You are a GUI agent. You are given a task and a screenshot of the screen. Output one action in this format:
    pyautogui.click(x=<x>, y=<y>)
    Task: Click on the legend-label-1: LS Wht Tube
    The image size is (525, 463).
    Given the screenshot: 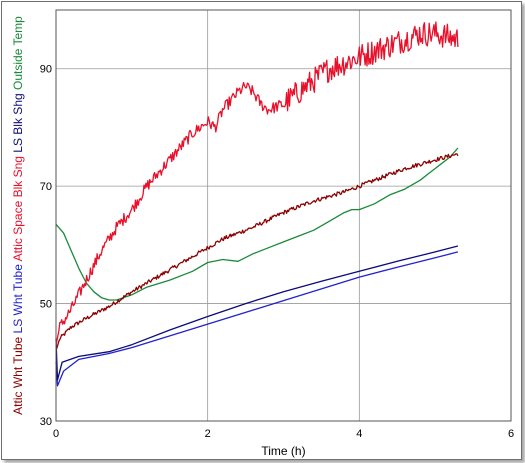 What is the action you would take?
    pyautogui.click(x=18, y=299)
    